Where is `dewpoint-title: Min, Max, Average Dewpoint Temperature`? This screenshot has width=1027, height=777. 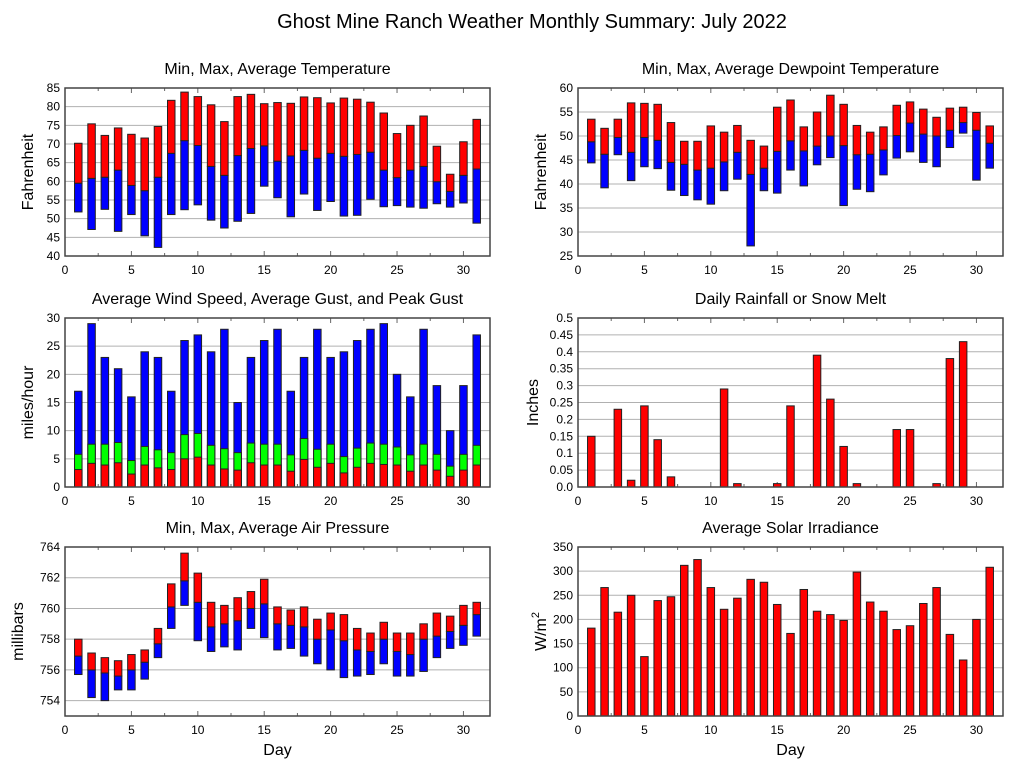 dewpoint-title: Min, Max, Average Dewpoint Temperature is located at coordinates (790, 69).